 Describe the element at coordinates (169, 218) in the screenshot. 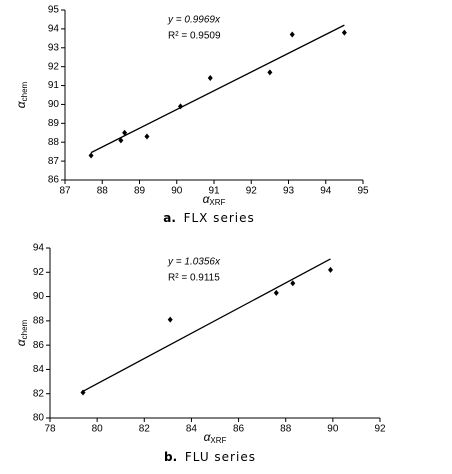

I see `caption-label: a.` at that location.